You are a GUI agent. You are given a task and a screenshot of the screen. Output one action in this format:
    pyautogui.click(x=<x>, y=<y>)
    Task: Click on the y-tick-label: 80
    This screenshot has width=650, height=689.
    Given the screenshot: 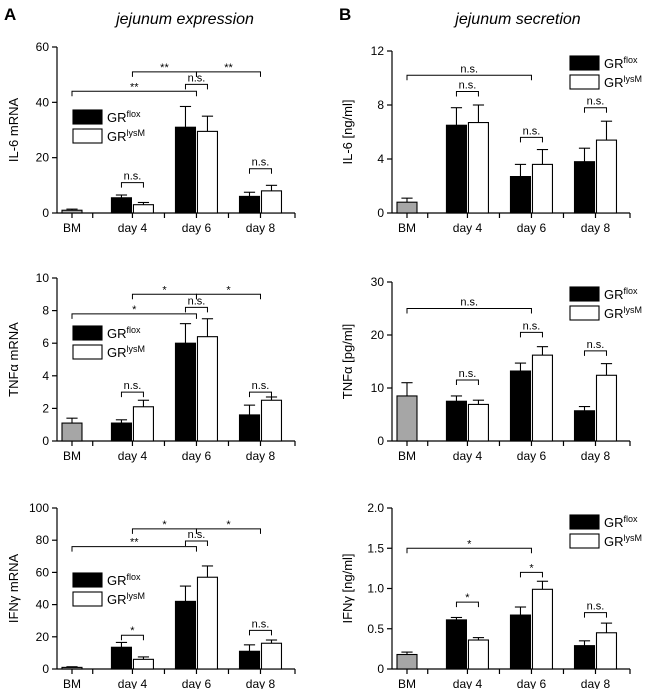 What is the action you would take?
    pyautogui.click(x=43, y=540)
    